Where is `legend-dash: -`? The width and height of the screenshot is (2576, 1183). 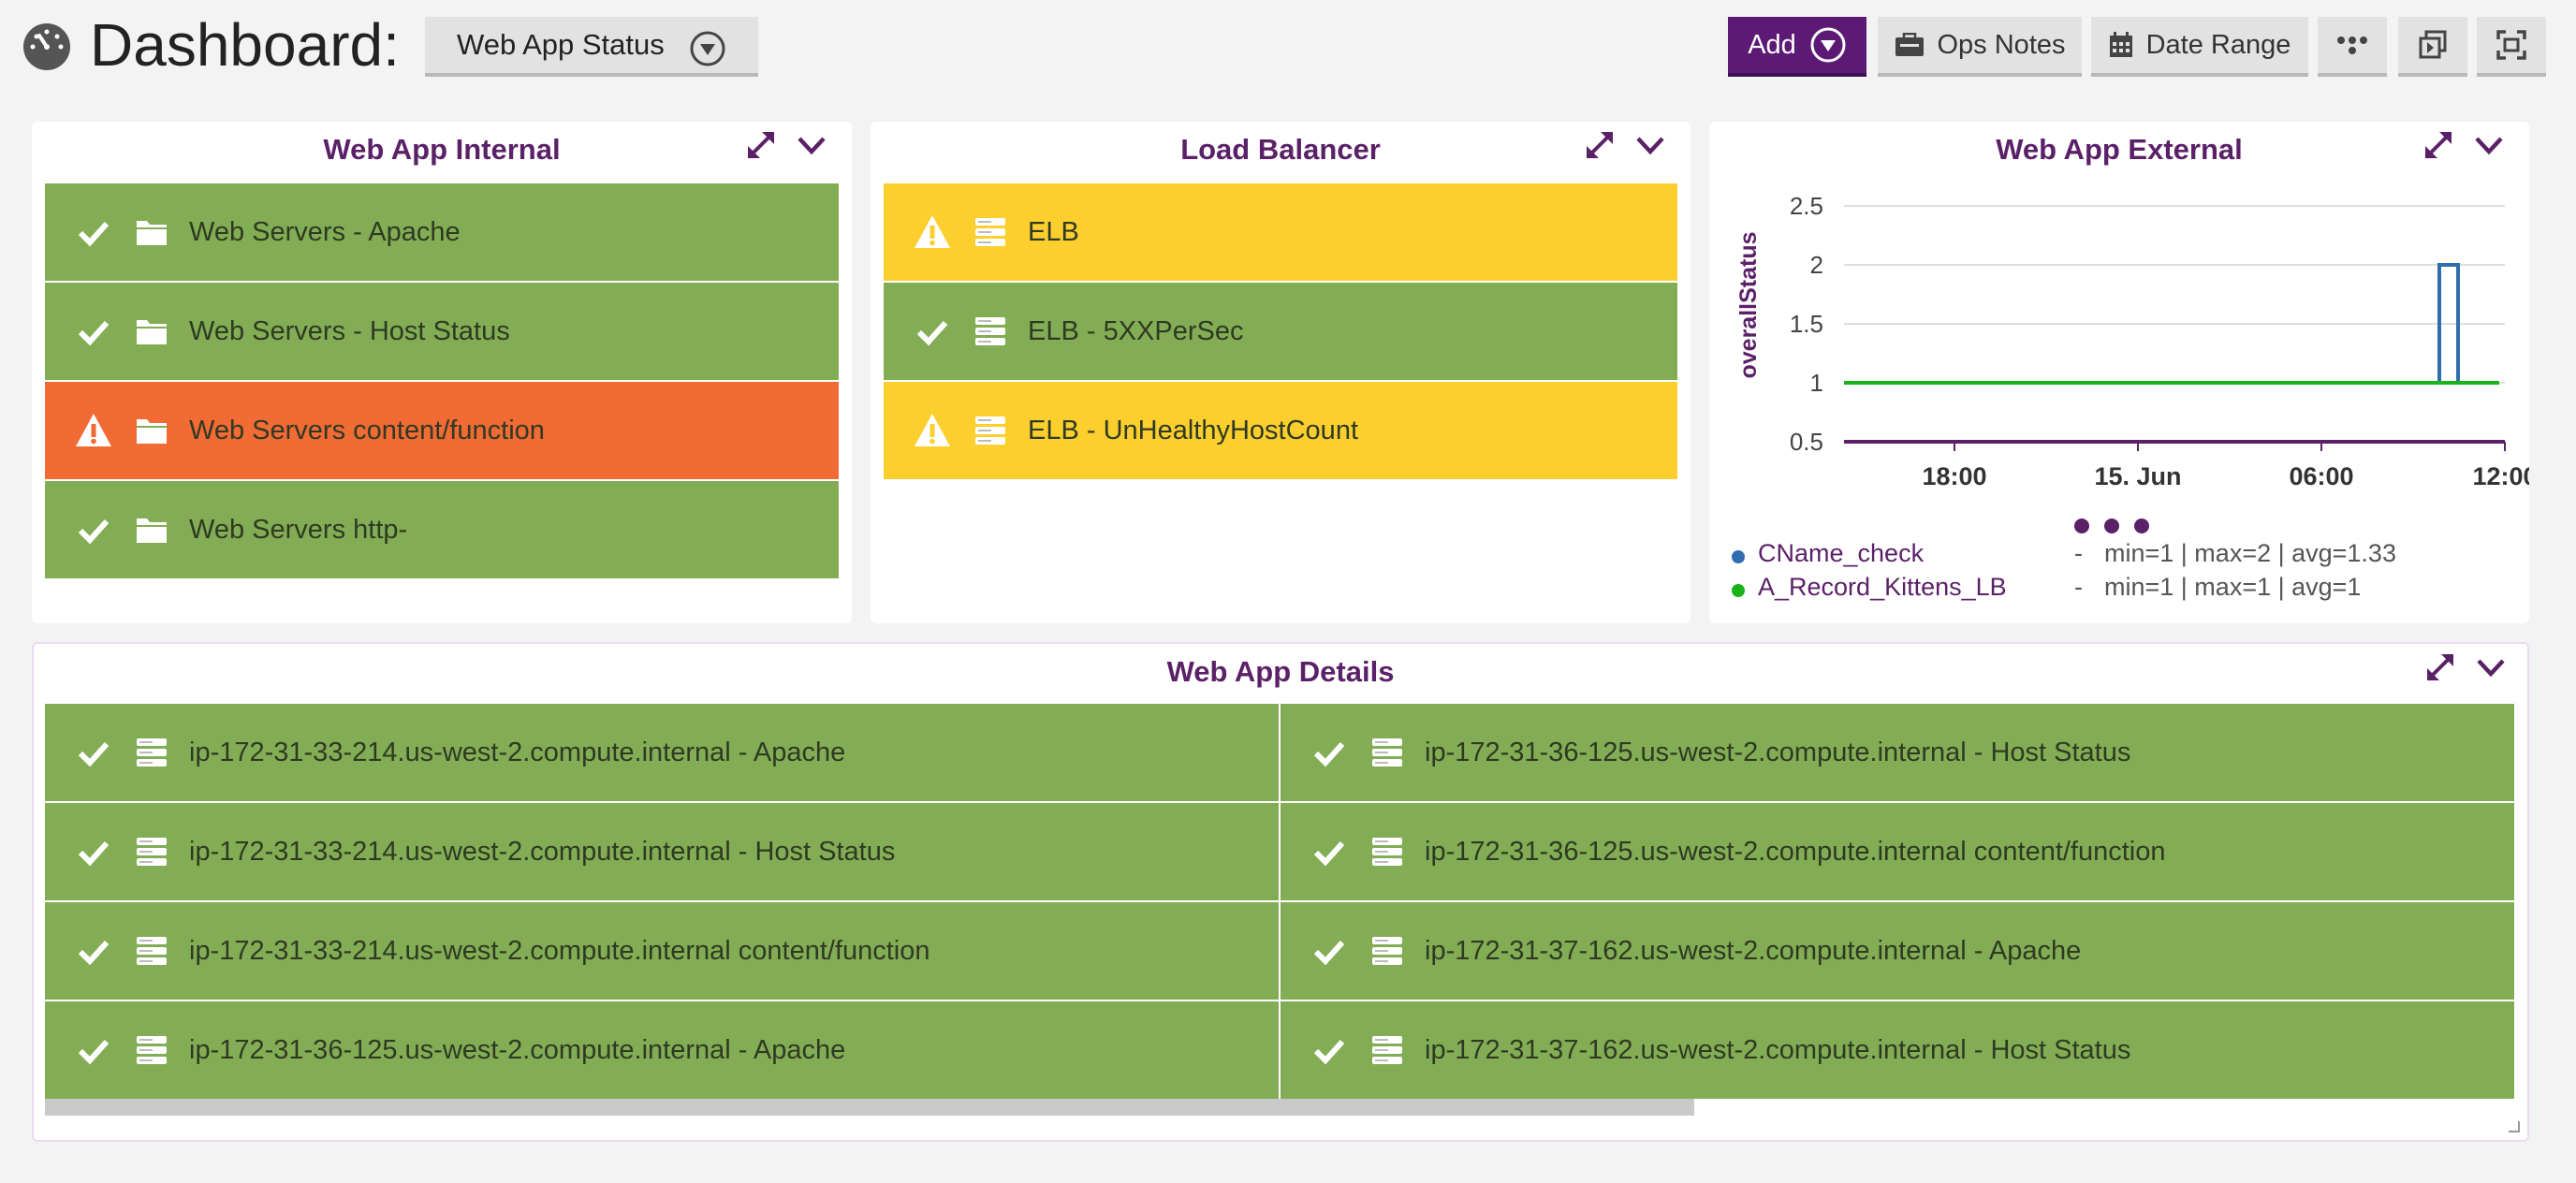
legend-dash: - is located at coordinates (2078, 587).